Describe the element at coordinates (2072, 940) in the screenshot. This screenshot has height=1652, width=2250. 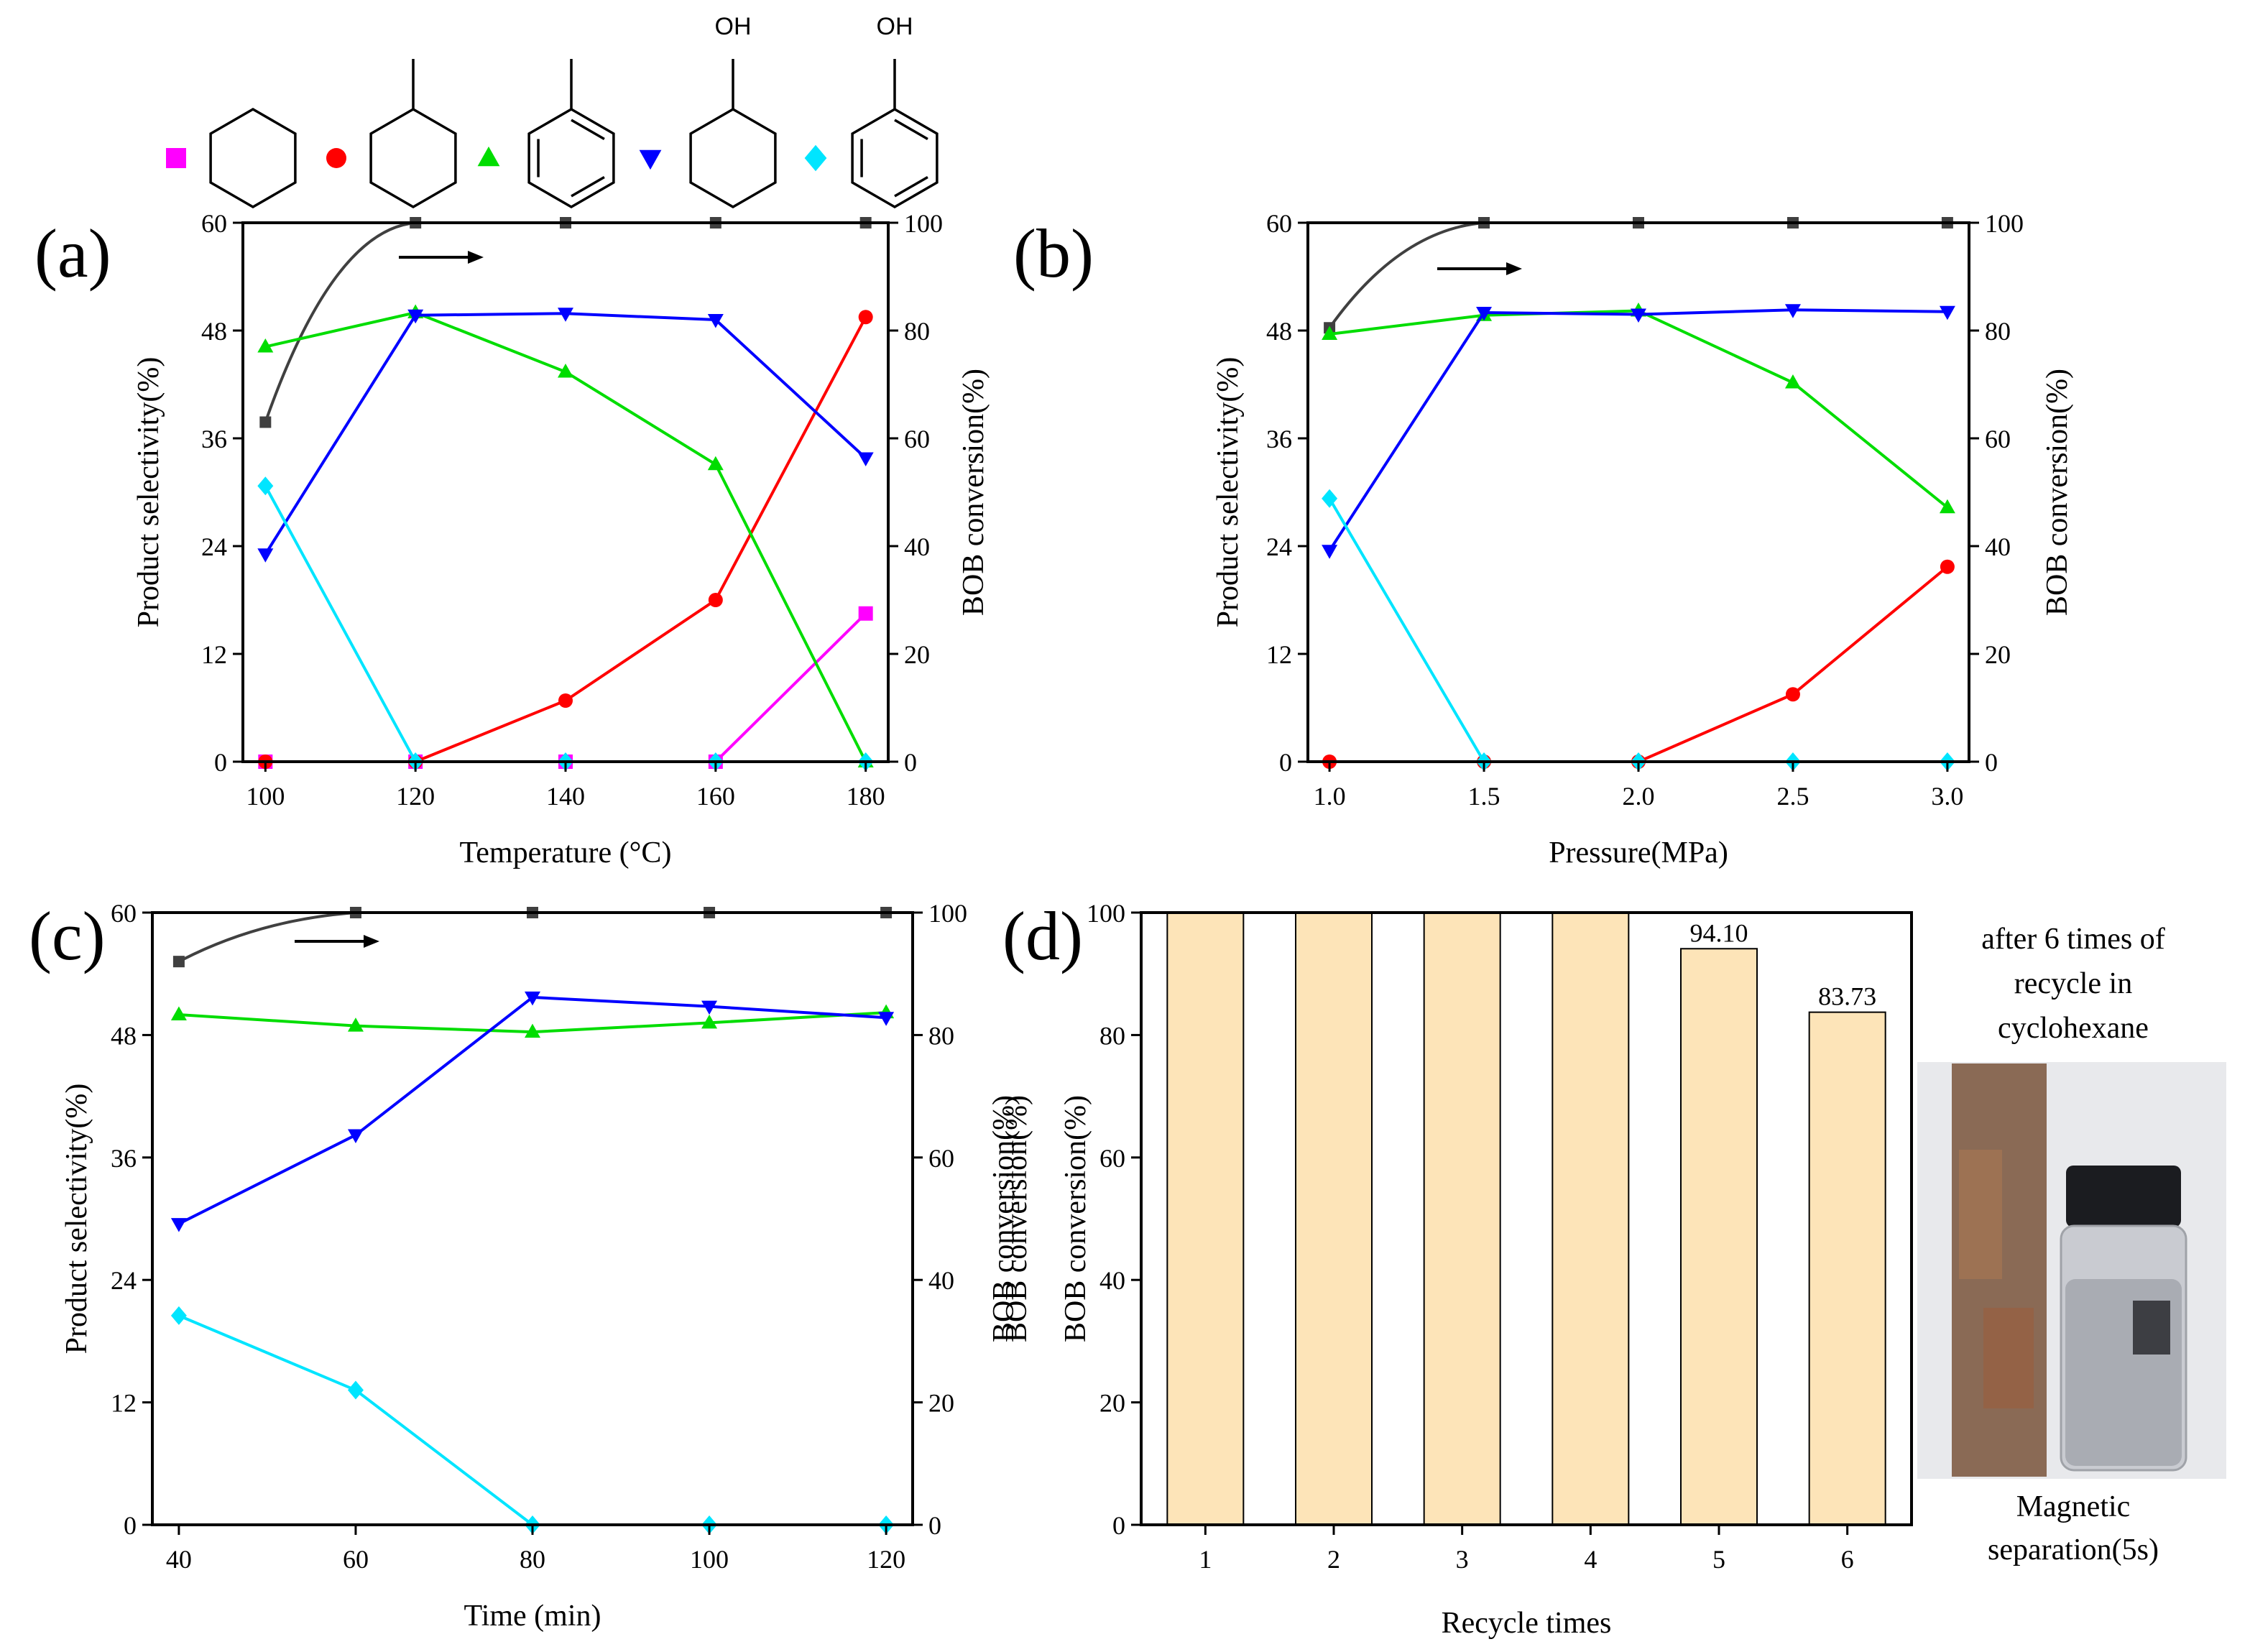
I see `photo-caption-top: after 6 times of` at that location.